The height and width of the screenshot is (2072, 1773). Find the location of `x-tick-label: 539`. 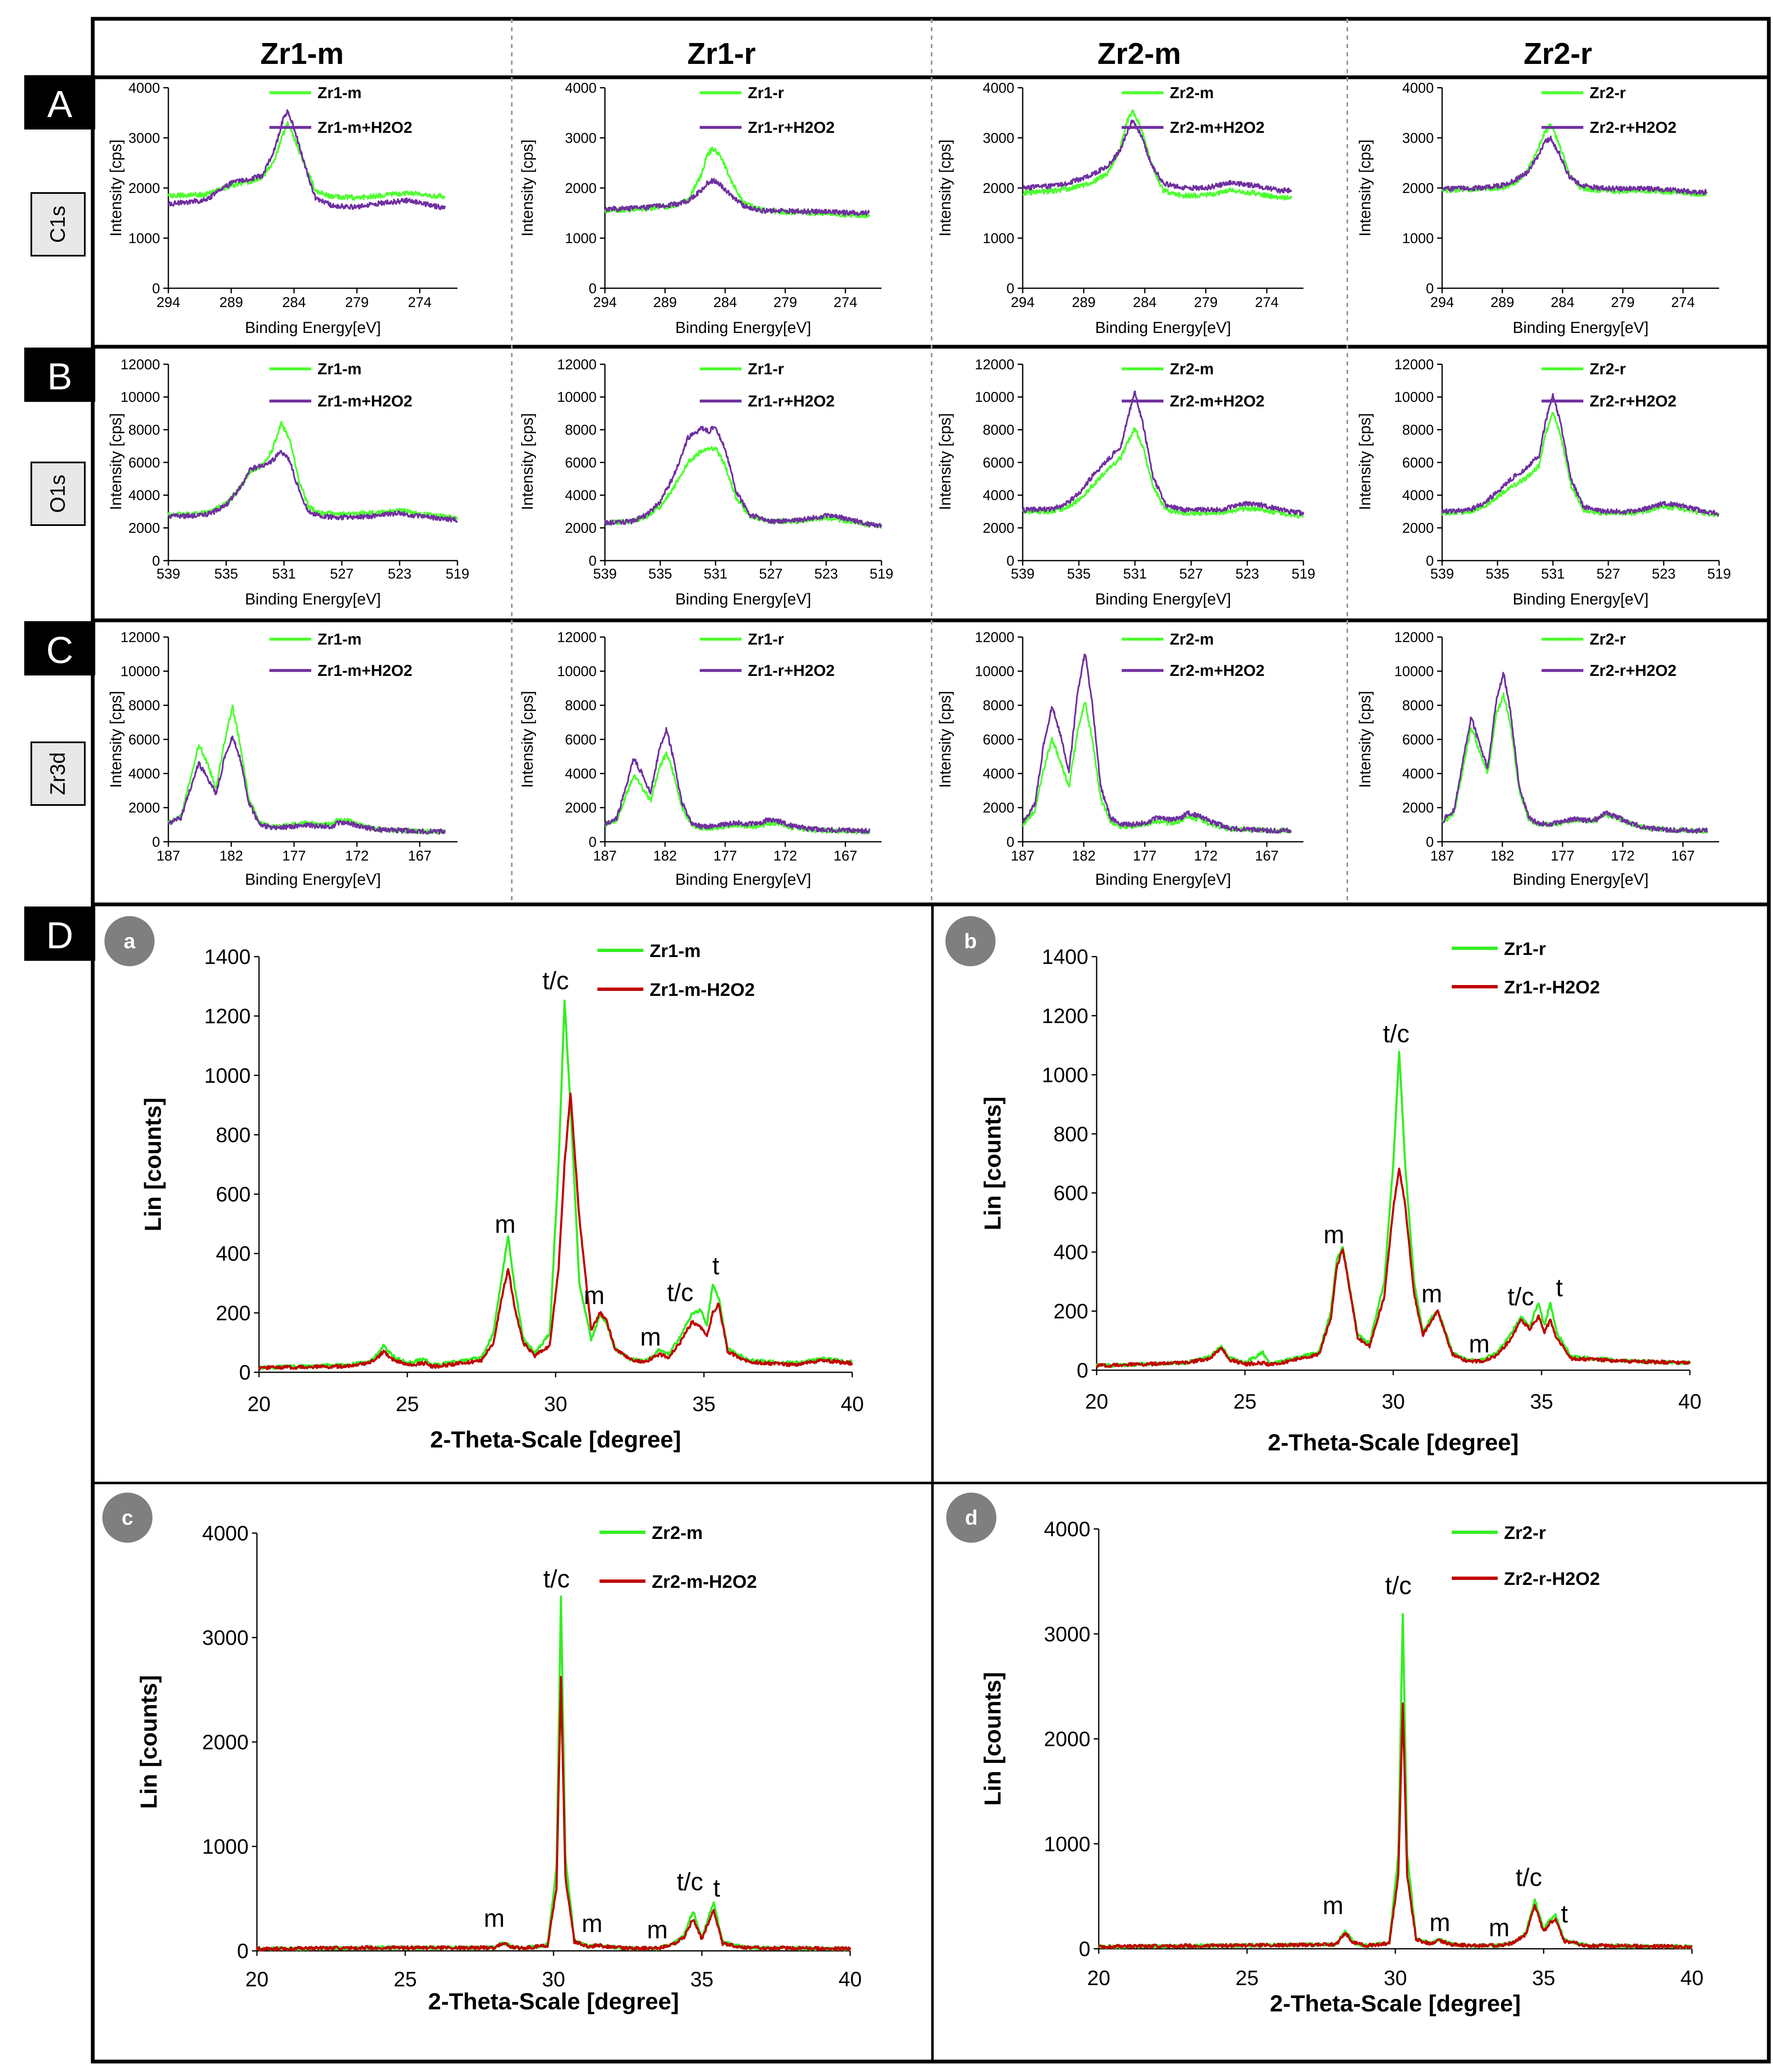

x-tick-label: 539 is located at coordinates (605, 574).